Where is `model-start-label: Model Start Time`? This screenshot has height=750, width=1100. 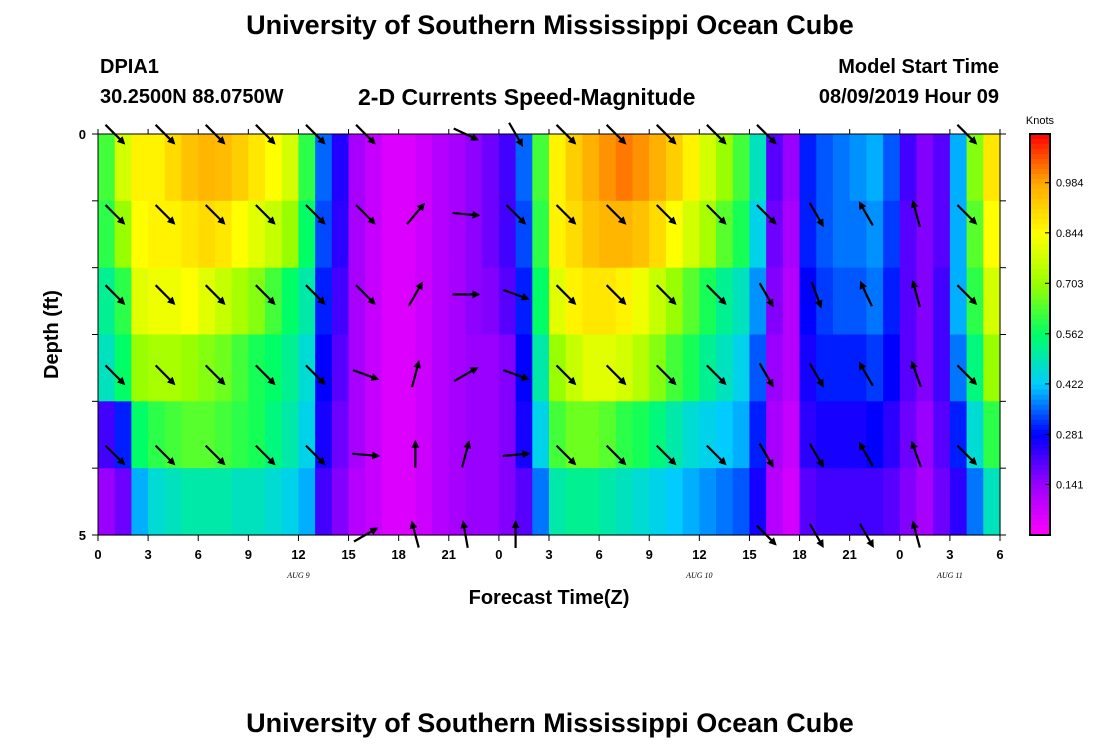 model-start-label: Model Start Time is located at coordinates (918, 67).